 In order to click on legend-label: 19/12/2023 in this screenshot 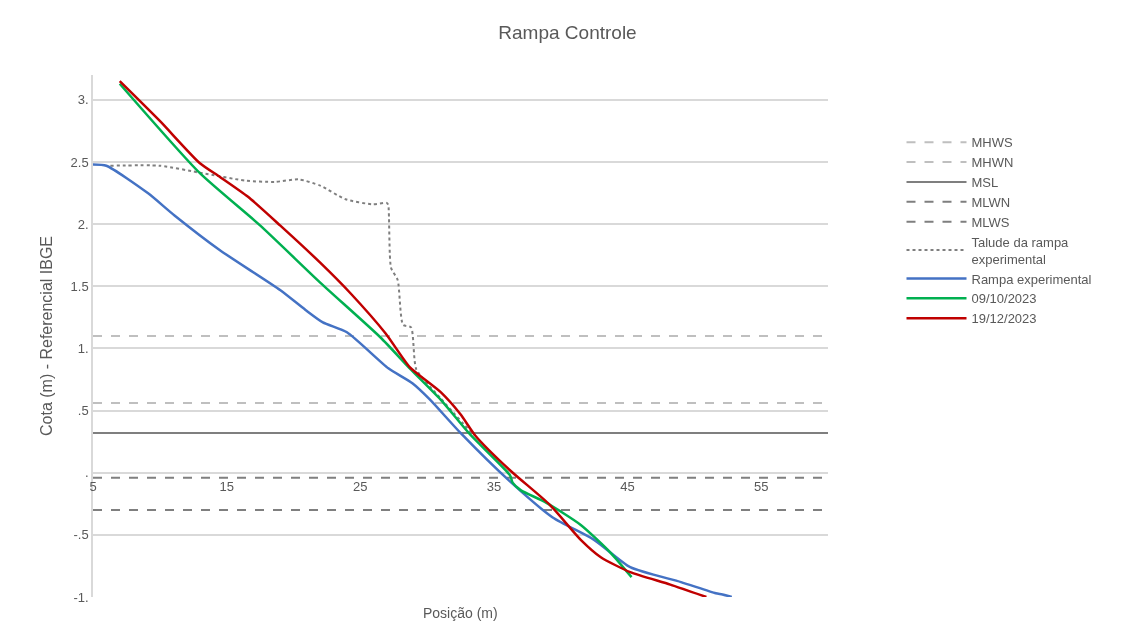, I will do `click(1004, 319)`.